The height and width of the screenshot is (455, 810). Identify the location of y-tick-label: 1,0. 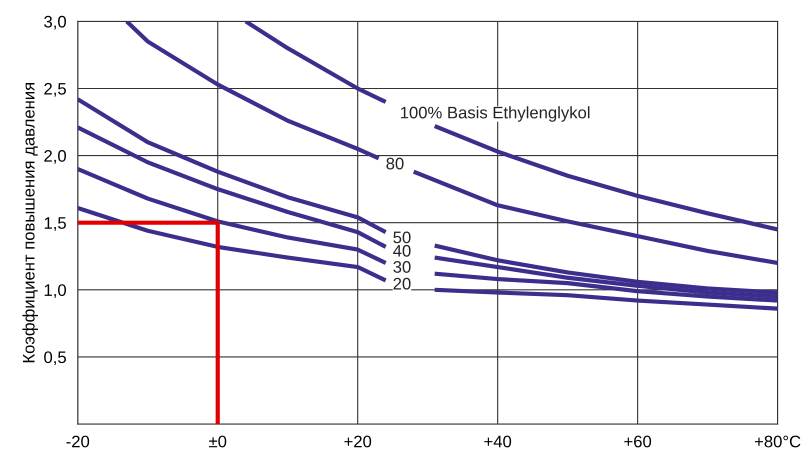
(55, 291).